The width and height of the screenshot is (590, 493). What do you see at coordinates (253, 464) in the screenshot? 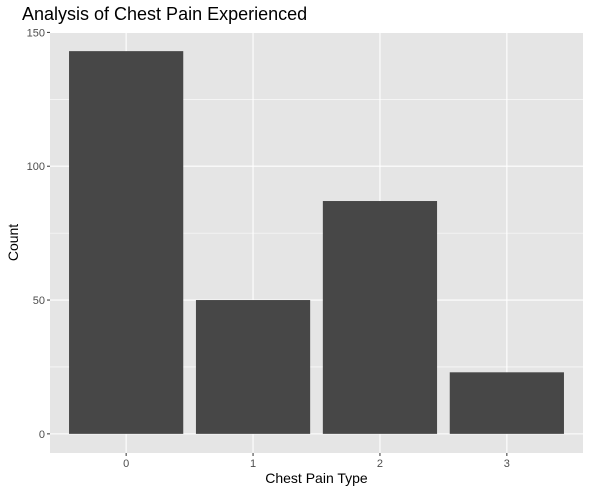
I see `x-tick-label: 1` at bounding box center [253, 464].